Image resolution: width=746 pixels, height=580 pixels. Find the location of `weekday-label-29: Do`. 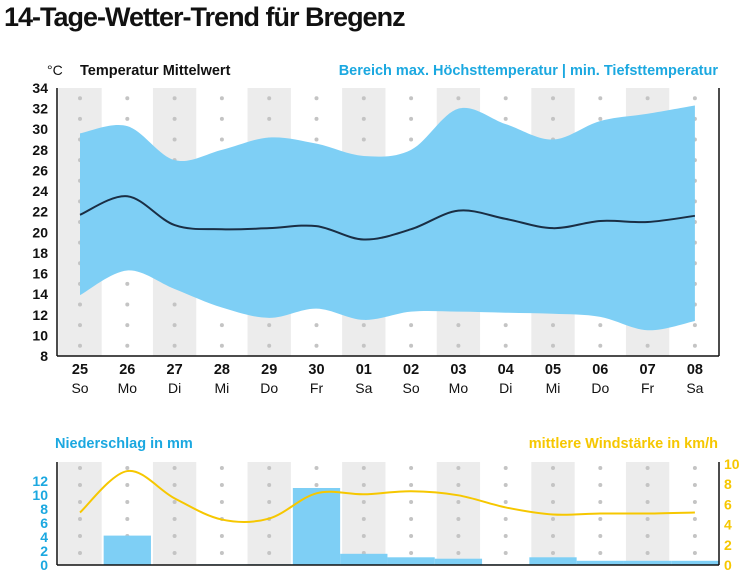

weekday-label-29: Do is located at coordinates (269, 388).